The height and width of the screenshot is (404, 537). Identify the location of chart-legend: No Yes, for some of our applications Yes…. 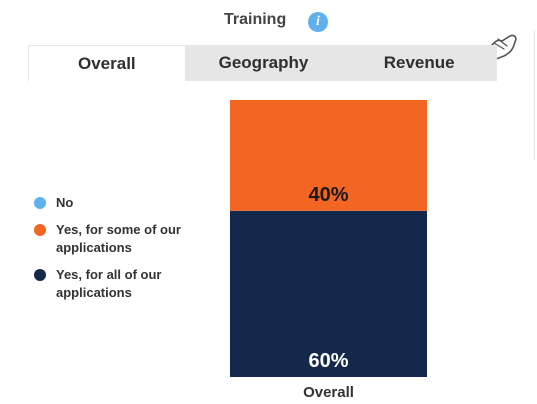
(109, 252).